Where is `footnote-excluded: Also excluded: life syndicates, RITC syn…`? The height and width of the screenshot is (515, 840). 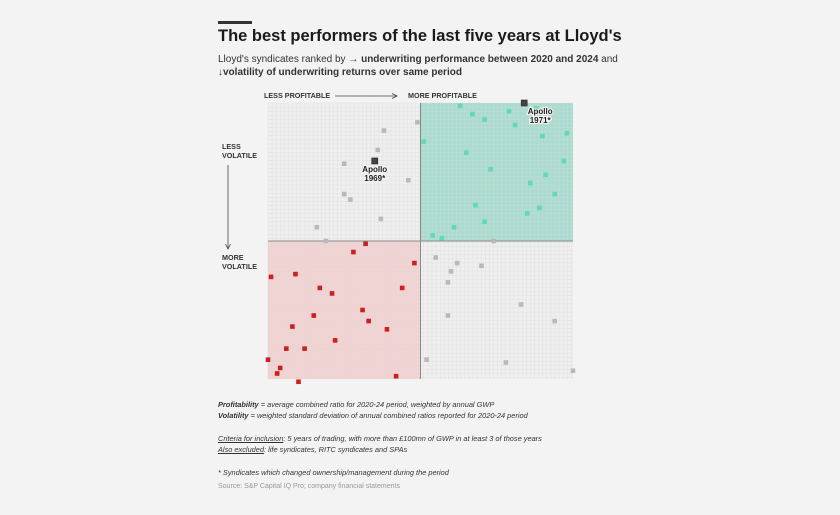 footnote-excluded: Also excluded: life syndicates, RITC syn… is located at coordinates (312, 449).